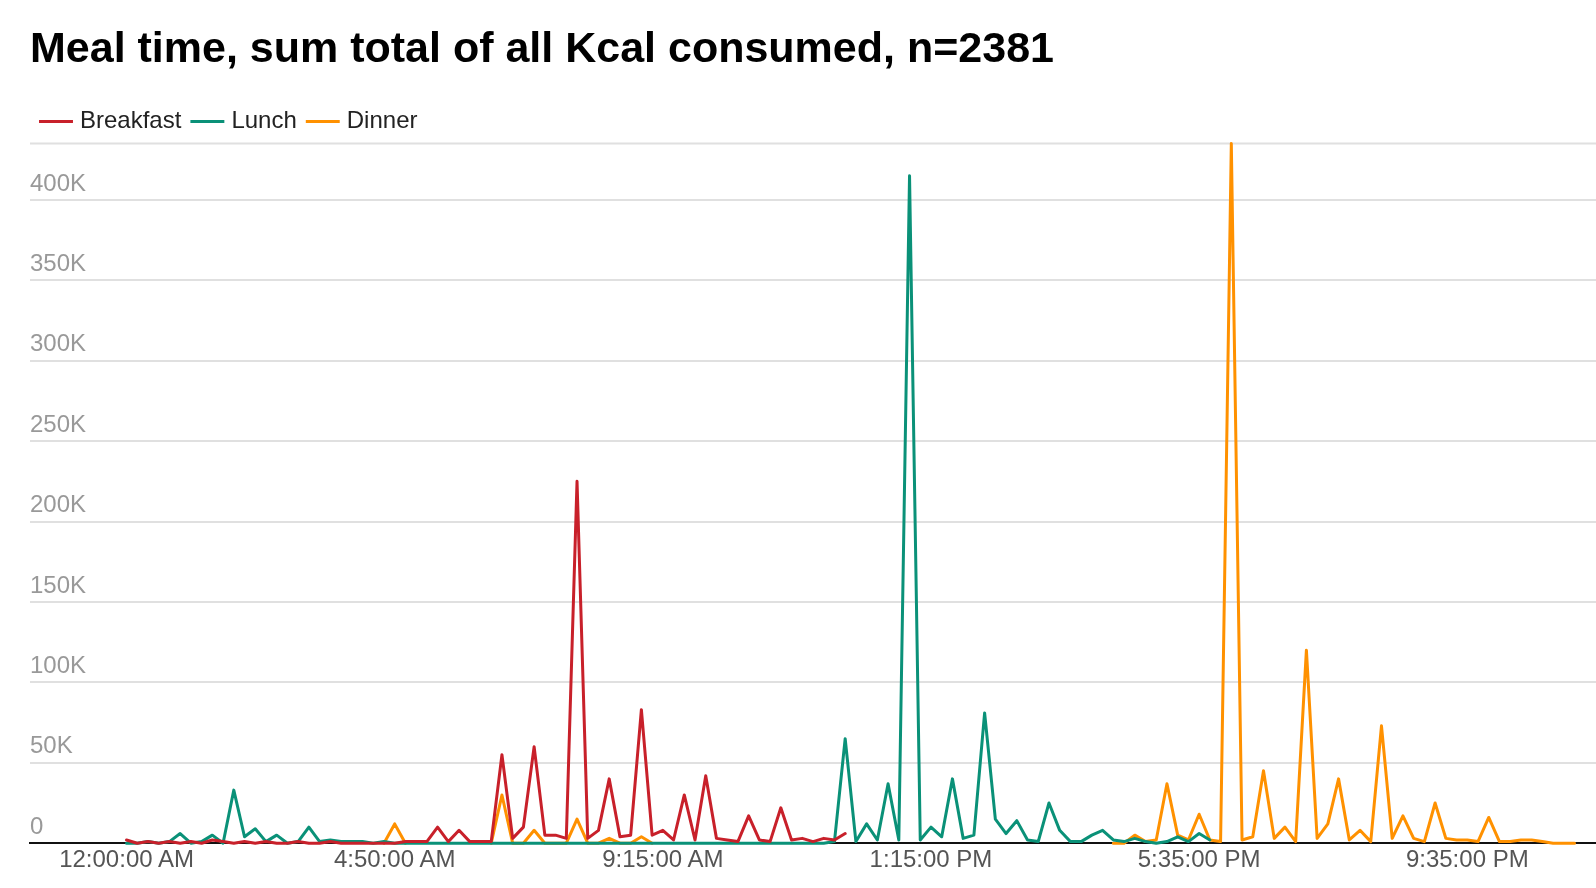  Describe the element at coordinates (382, 120) in the screenshot. I see `legend-label: Dinner` at that location.